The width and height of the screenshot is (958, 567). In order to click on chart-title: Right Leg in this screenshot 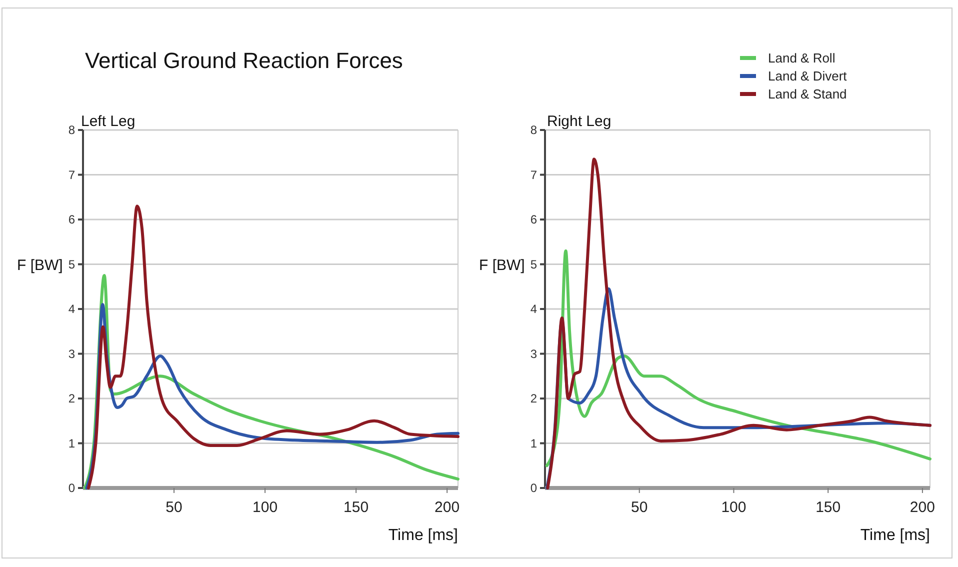, I will do `click(579, 121)`.